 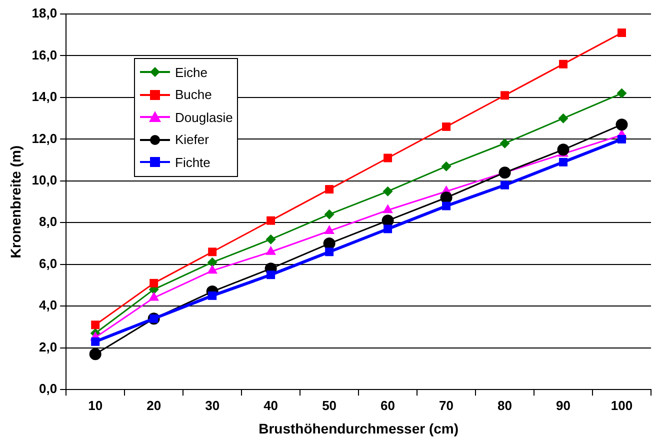 What do you see at coordinates (388, 405) in the screenshot?
I see `x-tick-label: 60` at bounding box center [388, 405].